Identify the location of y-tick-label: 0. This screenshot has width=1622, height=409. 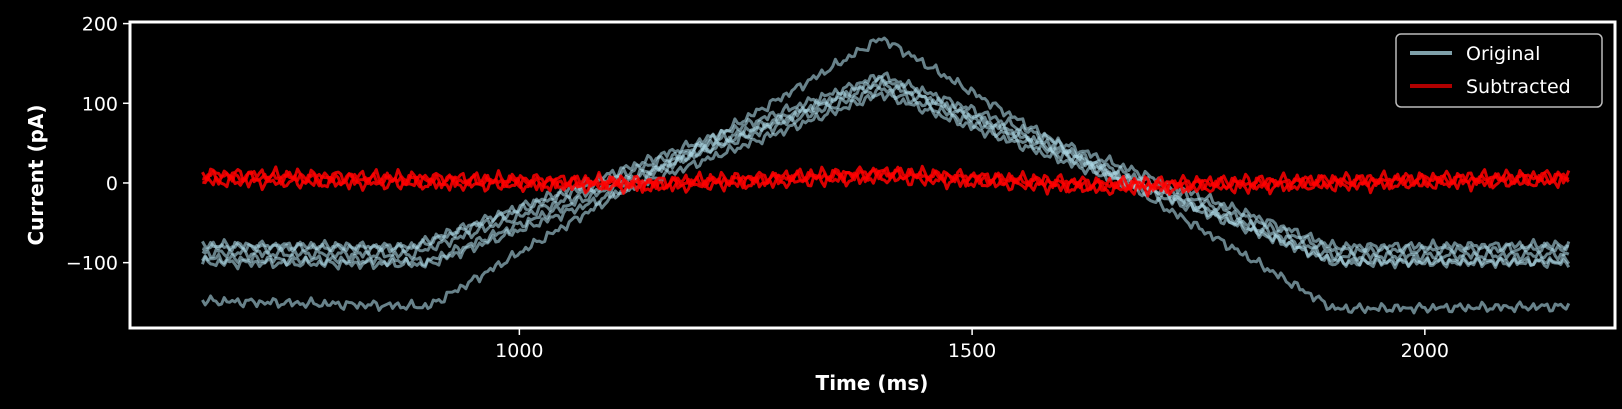
(112, 184).